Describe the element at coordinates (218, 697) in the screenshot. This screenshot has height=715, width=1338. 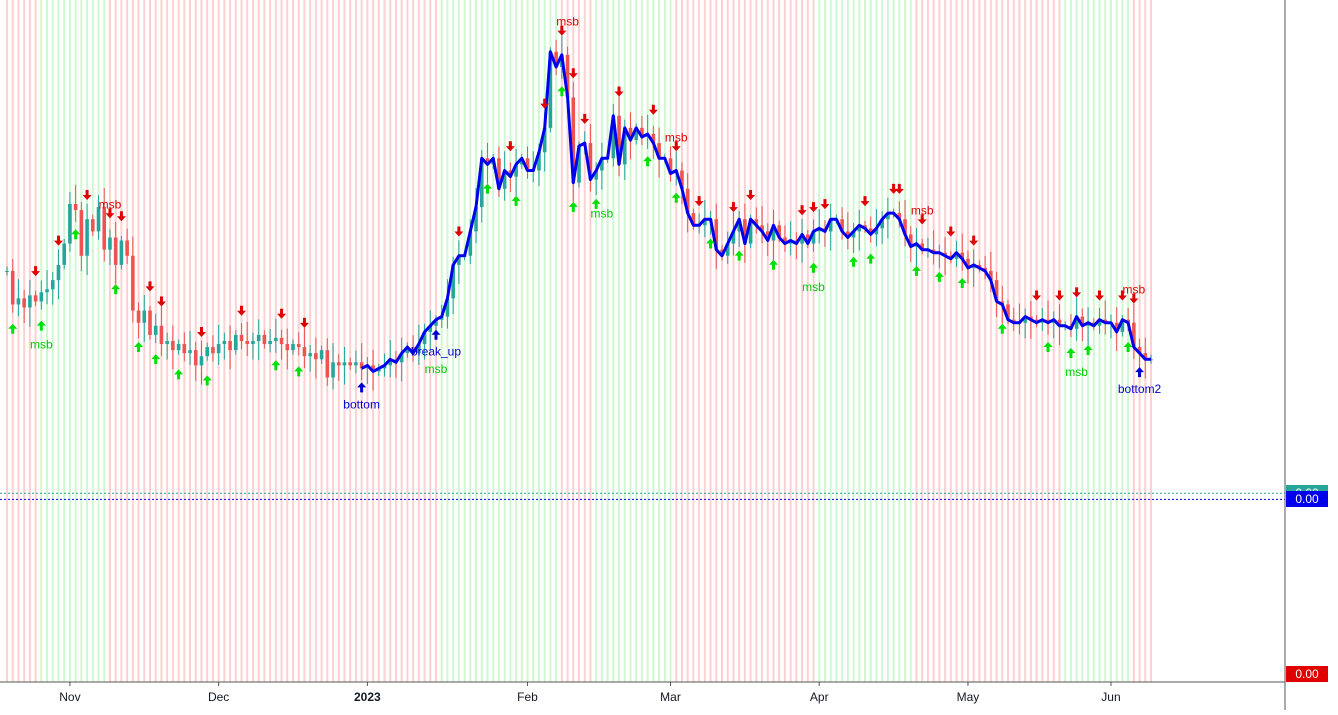
I see `x-tick-label: Dec` at that location.